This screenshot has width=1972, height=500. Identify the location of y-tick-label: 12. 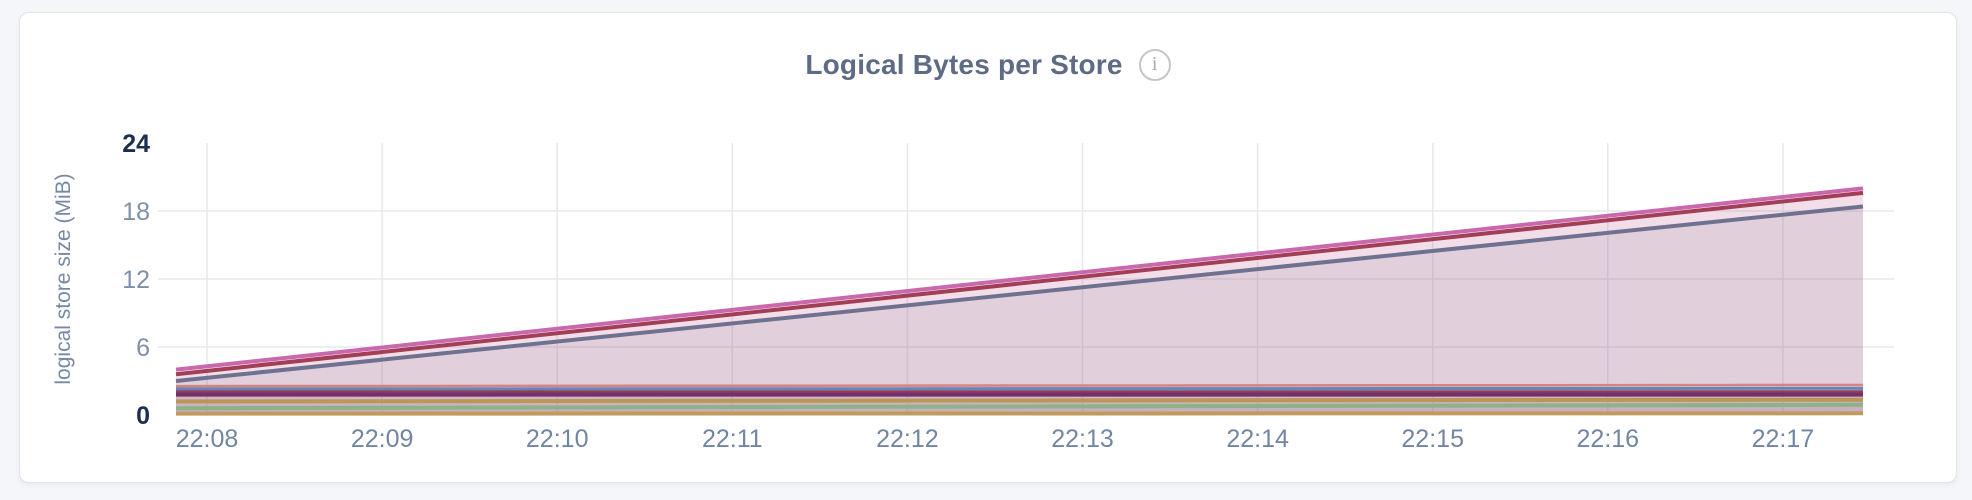
(136, 280).